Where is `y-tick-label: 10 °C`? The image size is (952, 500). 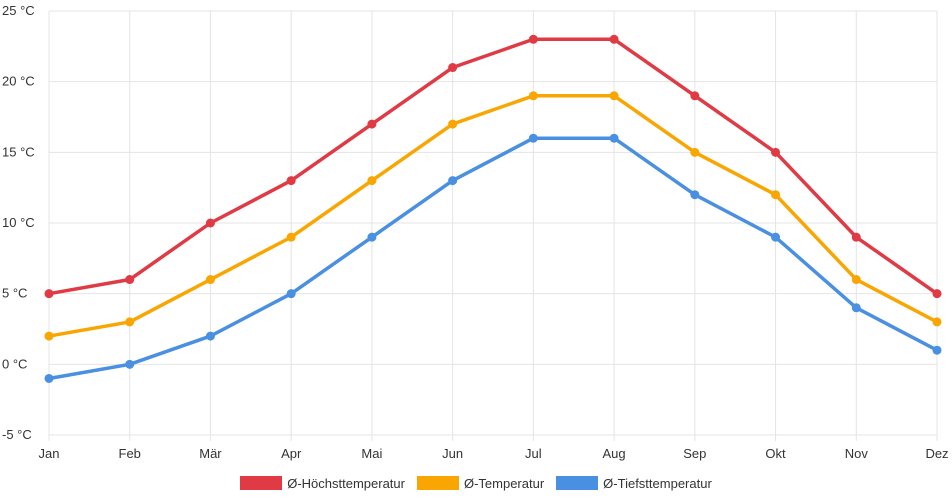 y-tick-label: 10 °C is located at coordinates (18, 222).